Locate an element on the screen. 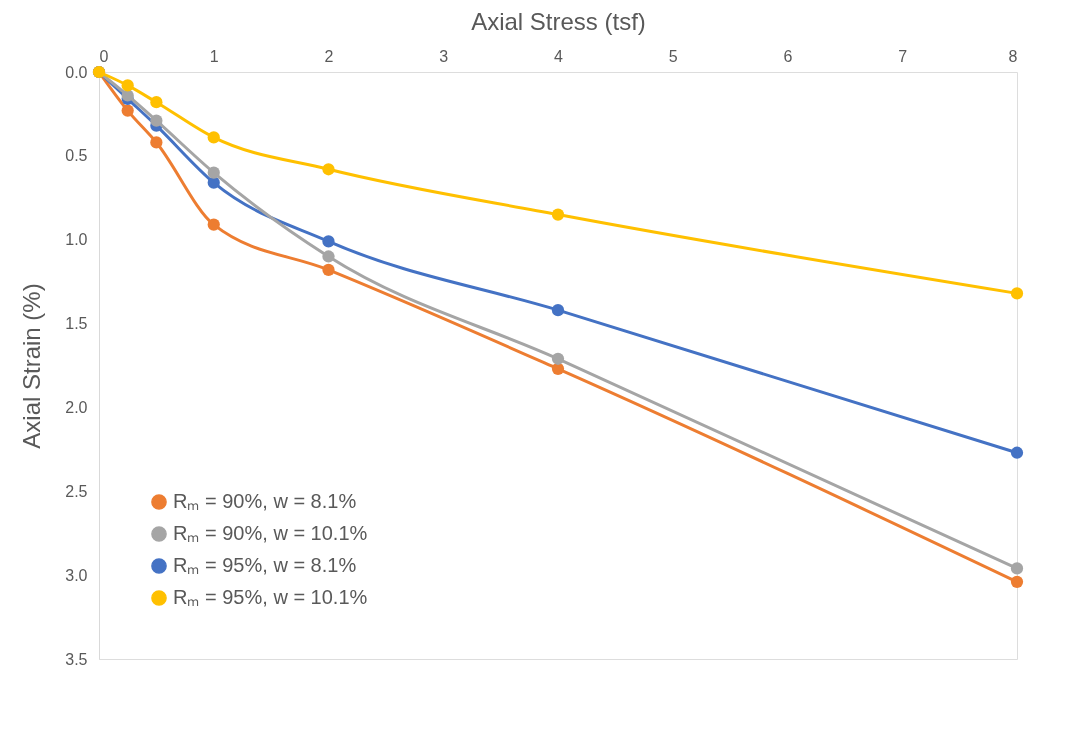  legend-label: Rₘ = 90%, w = 10.1% is located at coordinates (270, 533).